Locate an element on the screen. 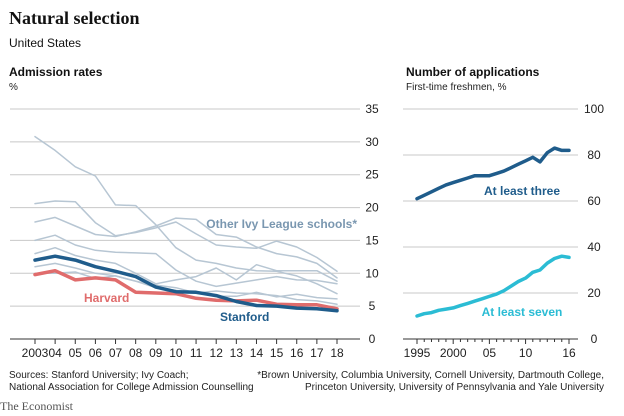  at-least-three-label: At least three is located at coordinates (522, 191).